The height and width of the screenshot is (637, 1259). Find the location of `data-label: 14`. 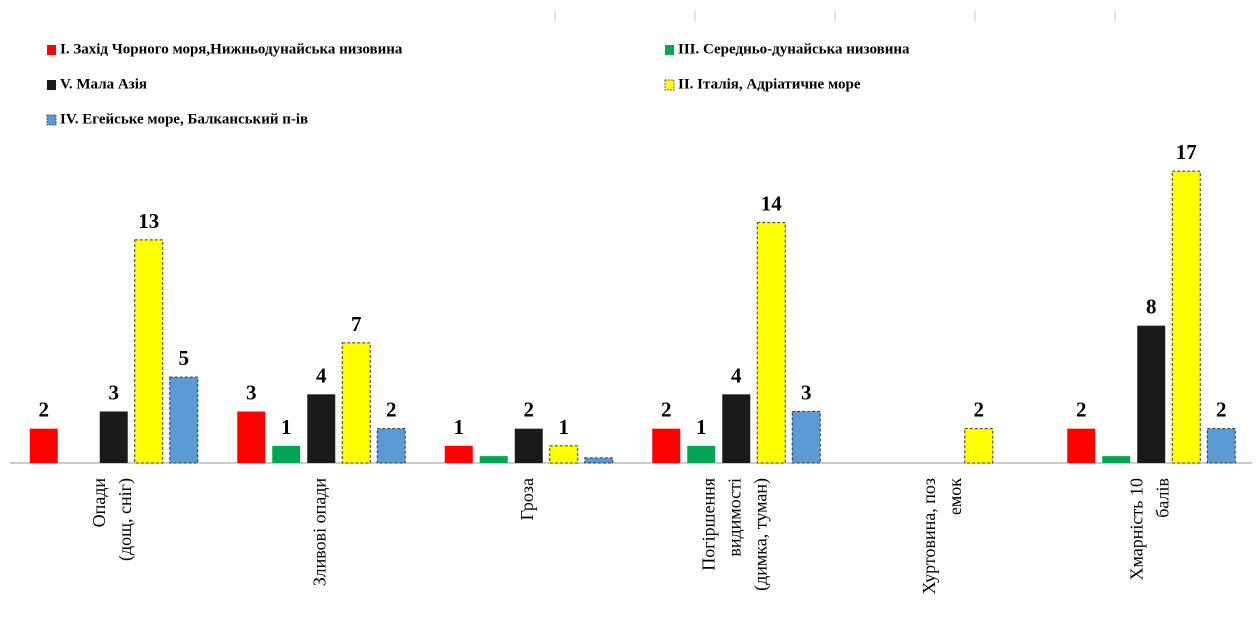

data-label: 14 is located at coordinates (772, 204).